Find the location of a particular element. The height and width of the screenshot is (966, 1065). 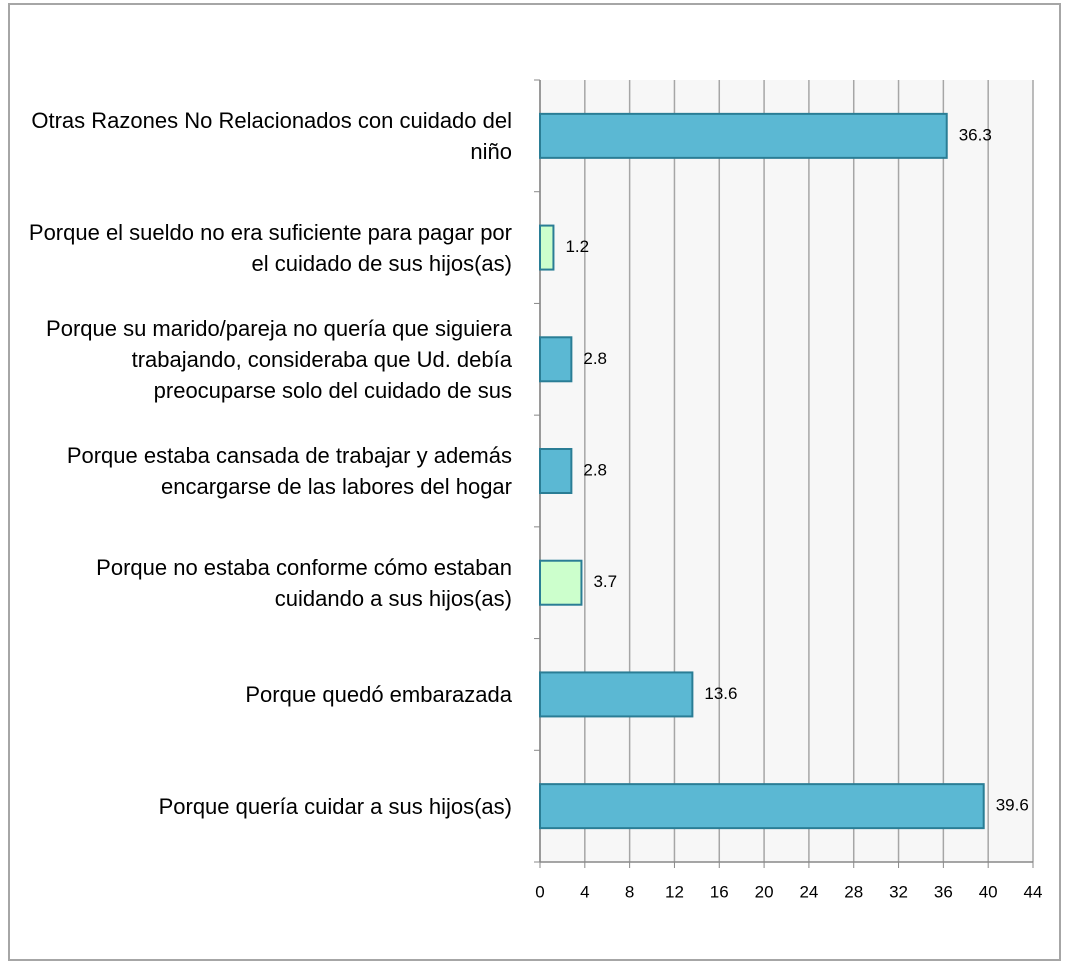

x-tick-label: 32 is located at coordinates (898, 891).